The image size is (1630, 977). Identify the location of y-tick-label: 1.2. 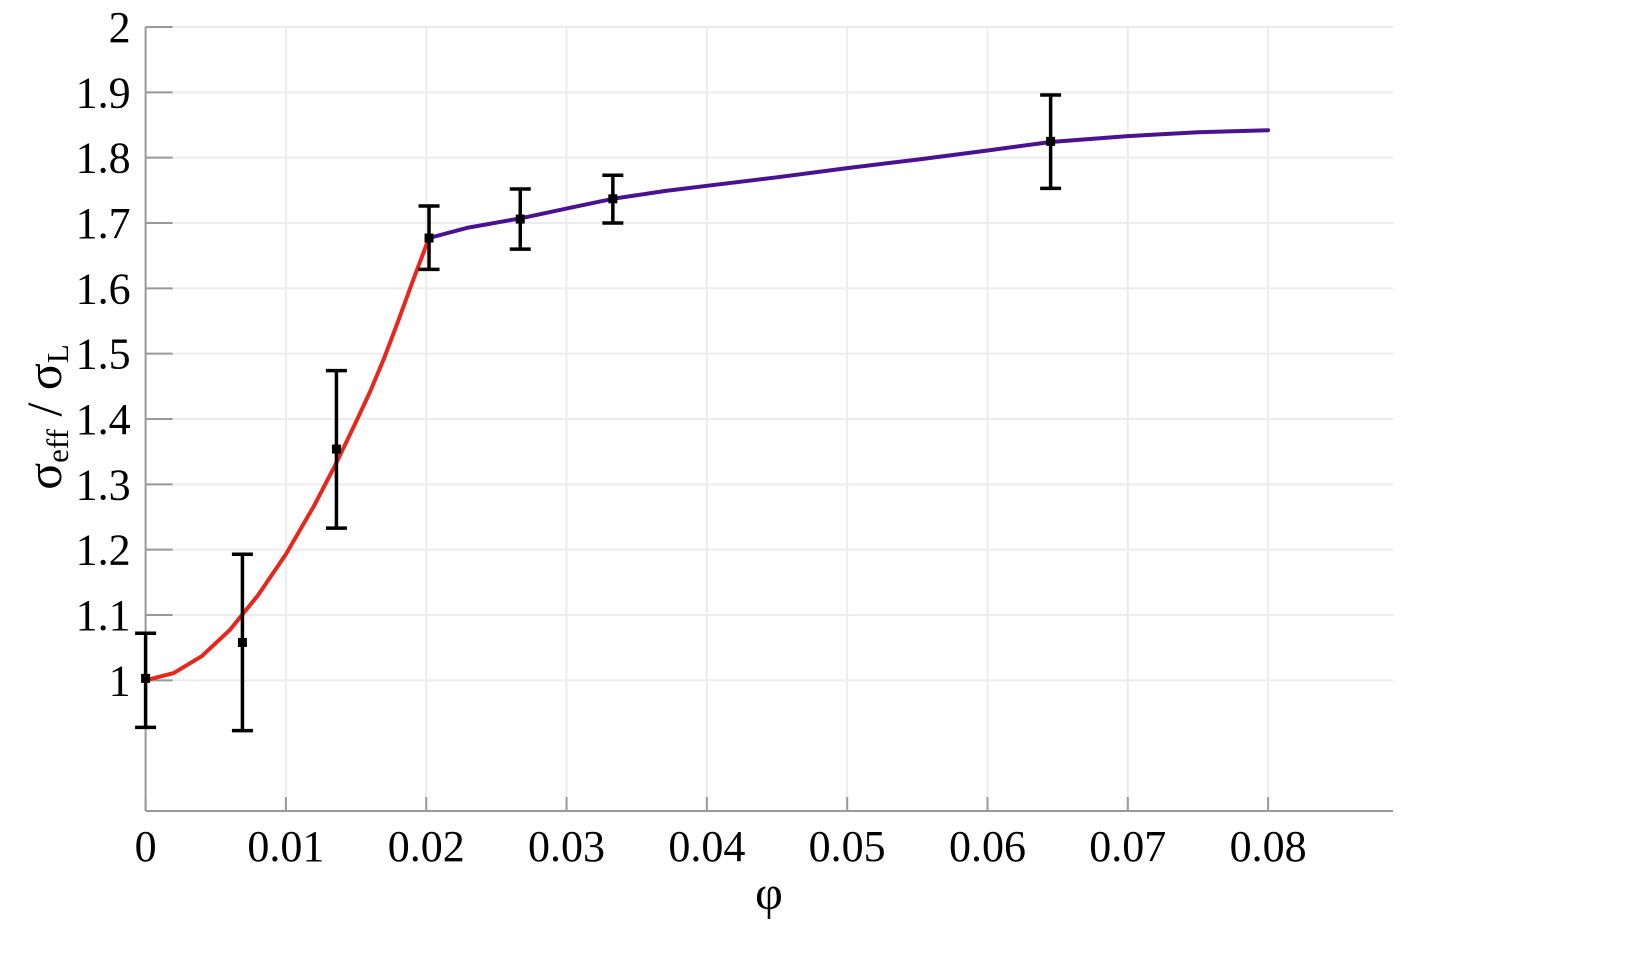
(103, 550).